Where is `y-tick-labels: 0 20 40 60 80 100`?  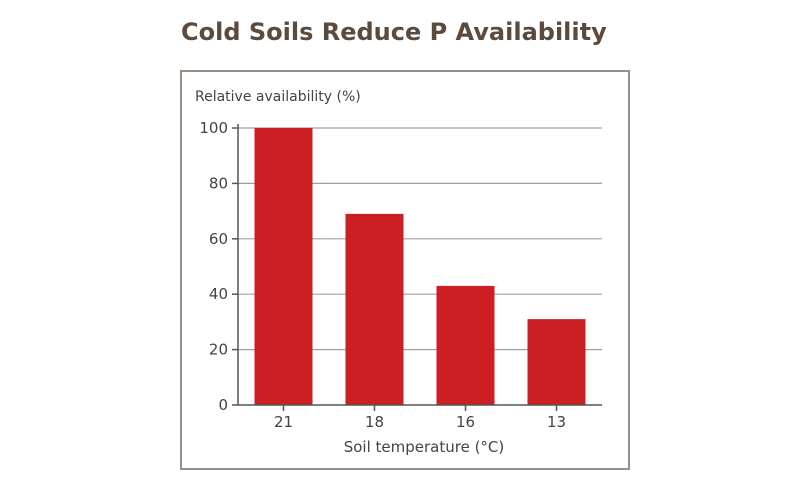
y-tick-labels: 0 20 40 60 80 100 is located at coordinates (213, 266).